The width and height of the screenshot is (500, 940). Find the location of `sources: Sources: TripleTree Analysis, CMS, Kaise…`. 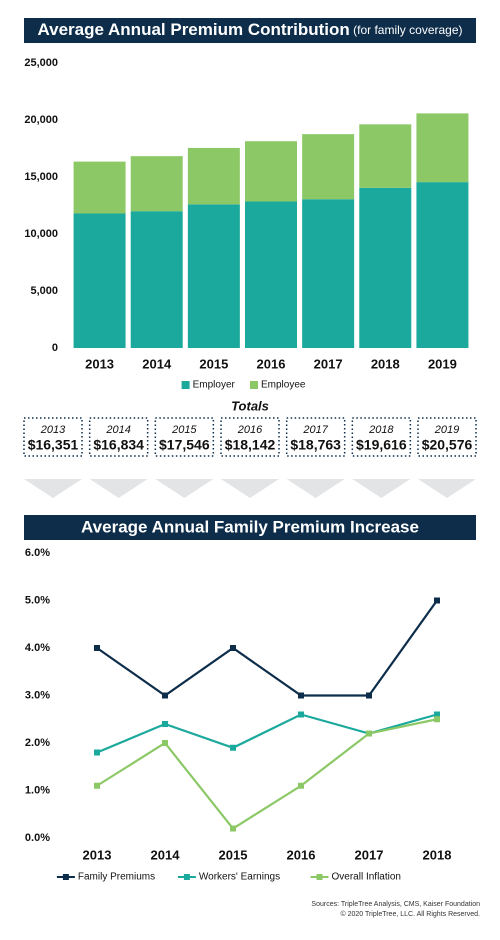

sources: Sources: TripleTree Analysis, CMS, Kaise… is located at coordinates (395, 904).